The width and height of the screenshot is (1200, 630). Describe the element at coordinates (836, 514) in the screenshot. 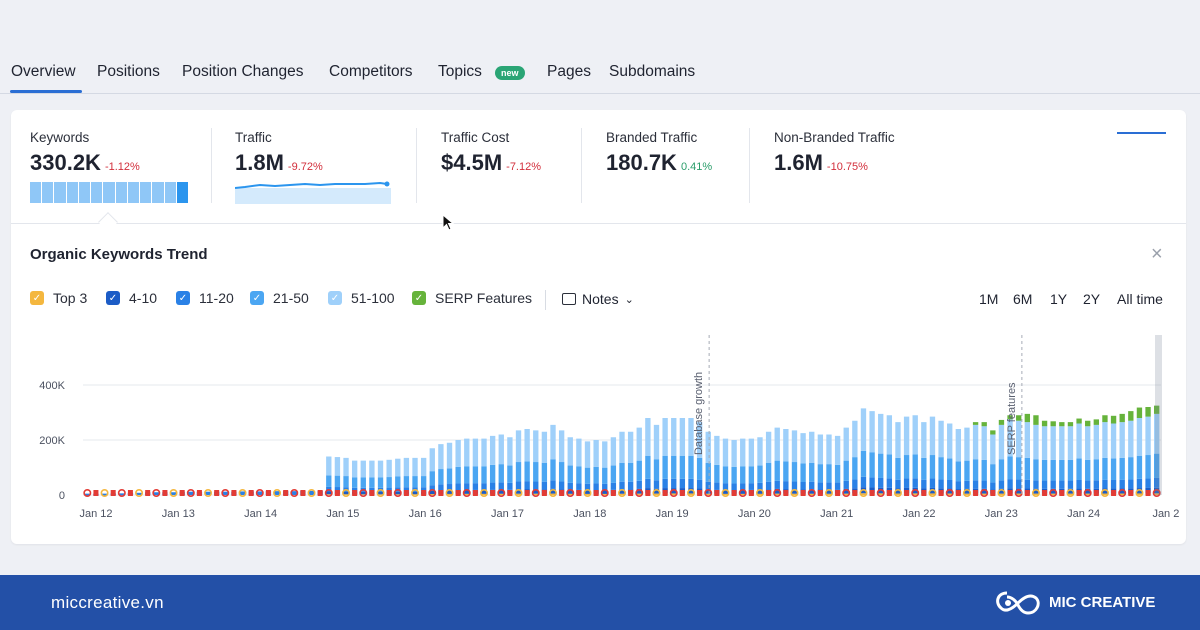

I see `x-tick-label: Jan 21` at that location.